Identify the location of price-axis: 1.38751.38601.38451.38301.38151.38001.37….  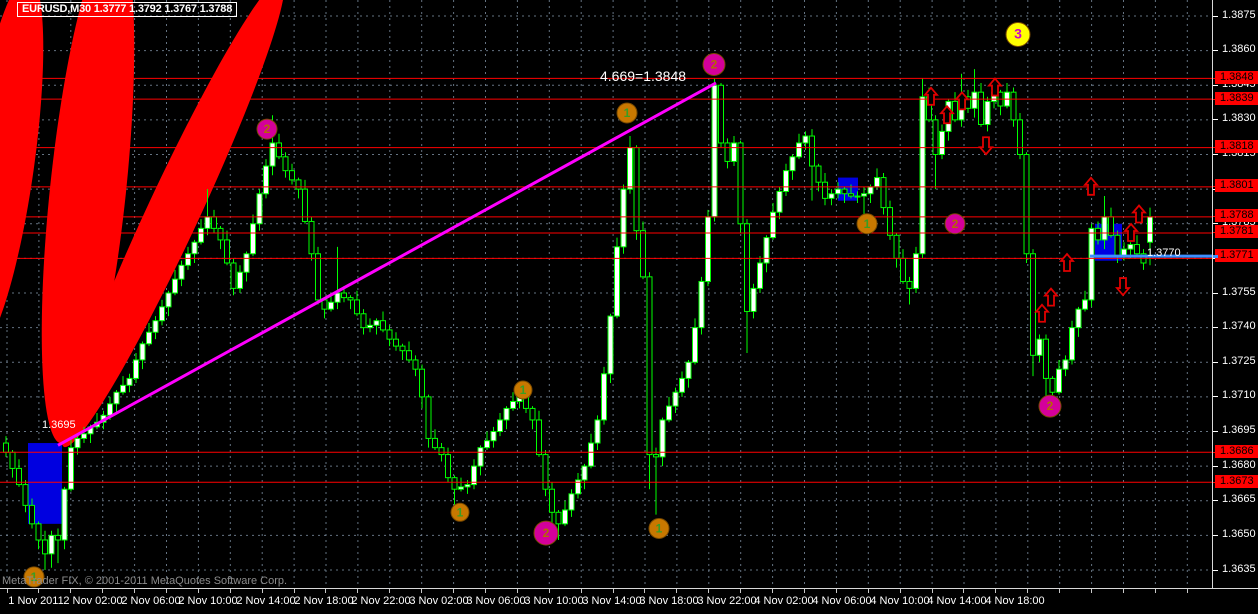
(1235, 294).